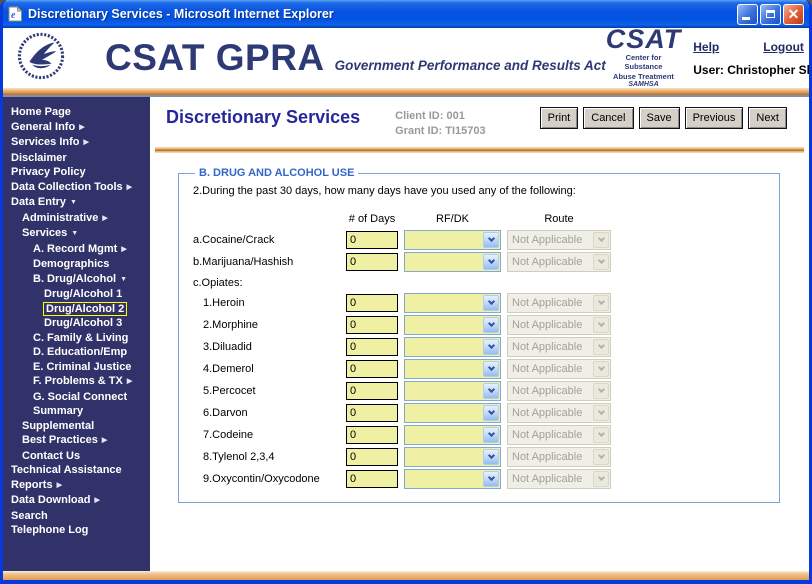  I want to click on days-input-darvon, so click(372, 413).